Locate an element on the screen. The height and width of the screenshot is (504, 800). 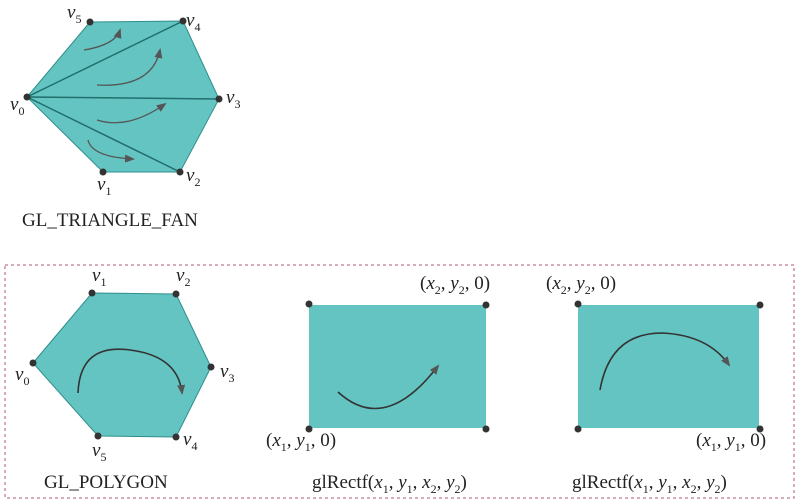
polygon-label-v4: v4 is located at coordinates (190, 441).